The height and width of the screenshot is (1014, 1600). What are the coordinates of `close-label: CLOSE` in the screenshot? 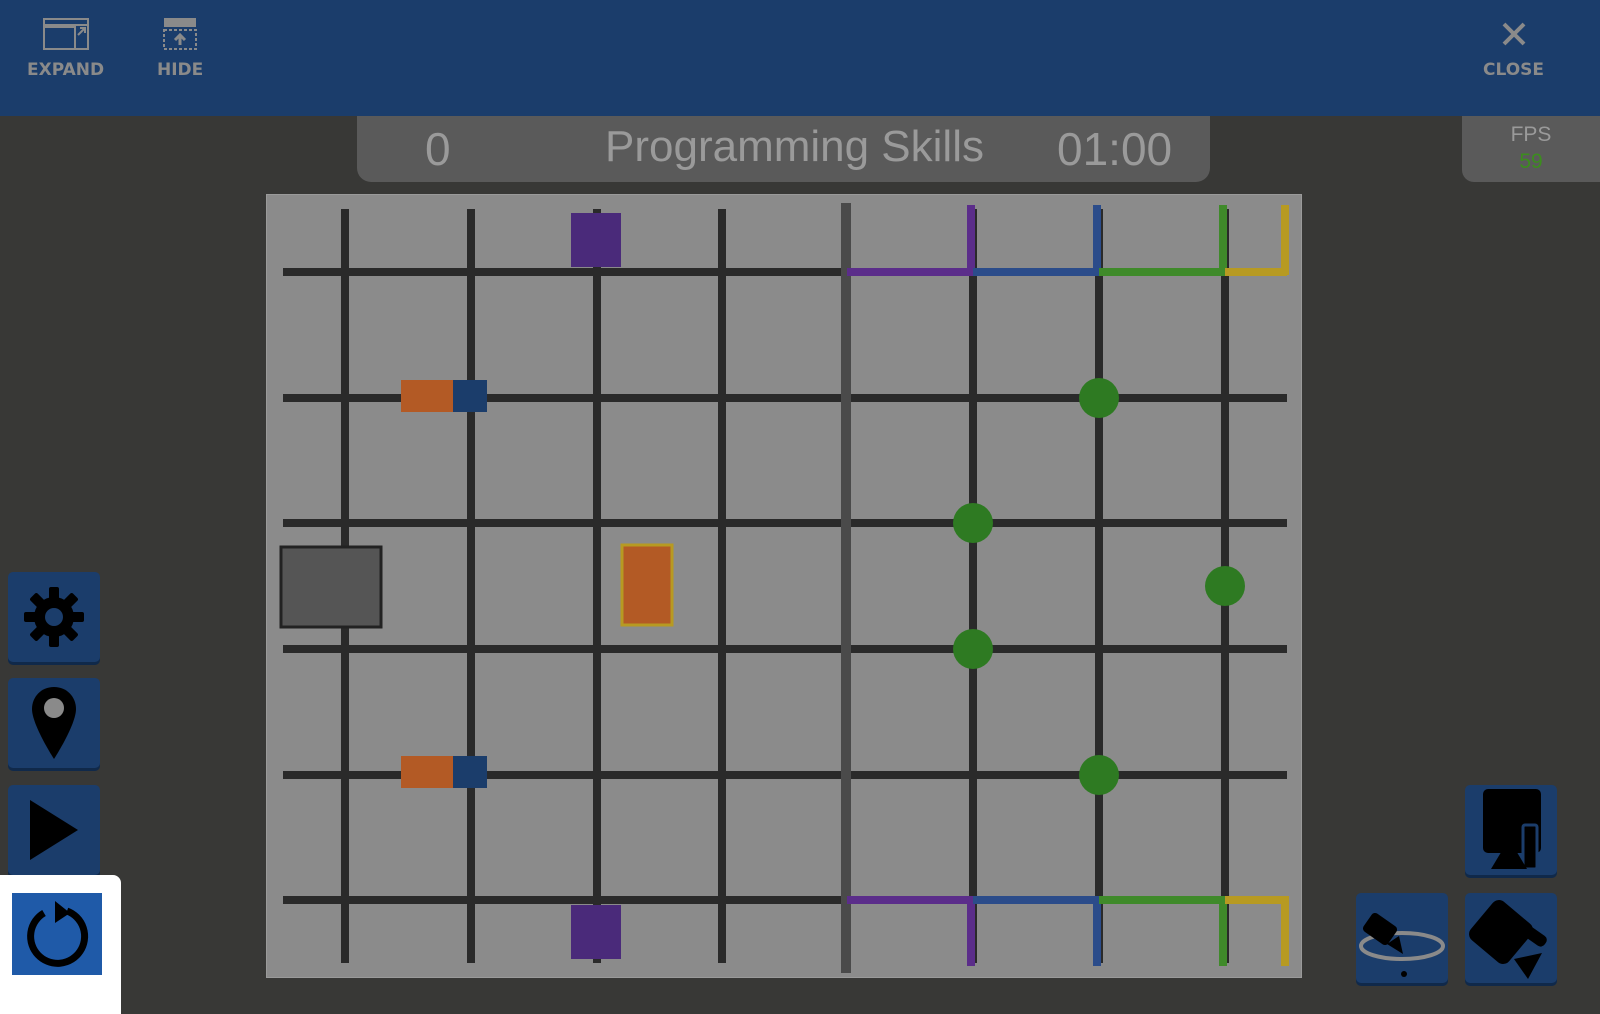 It's located at (1514, 70).